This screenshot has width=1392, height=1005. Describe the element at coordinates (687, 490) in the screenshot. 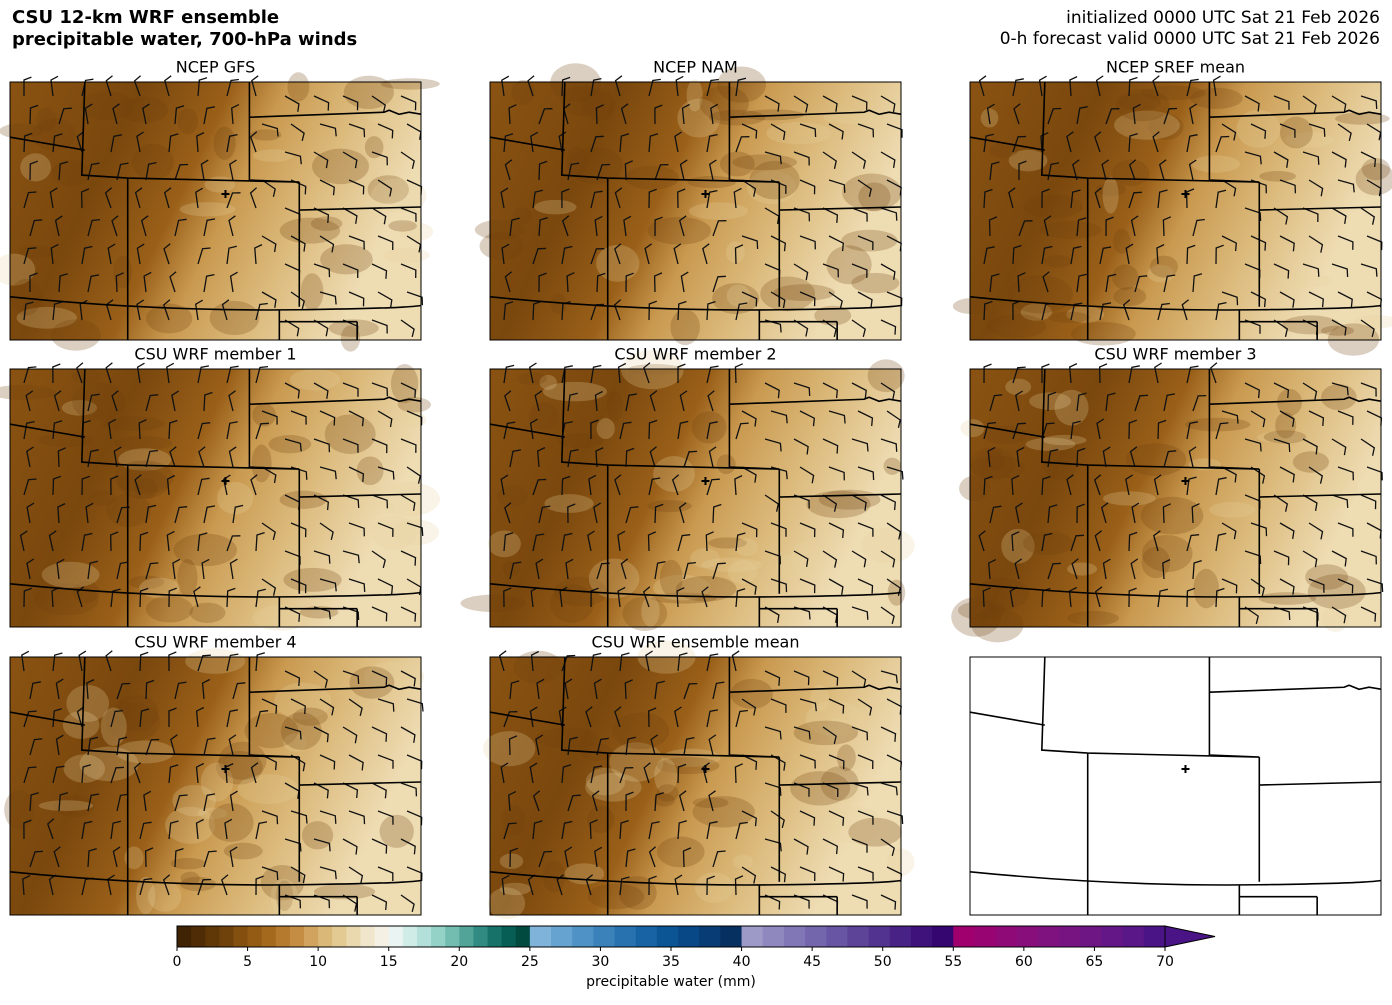

I see `map-panel` at that location.